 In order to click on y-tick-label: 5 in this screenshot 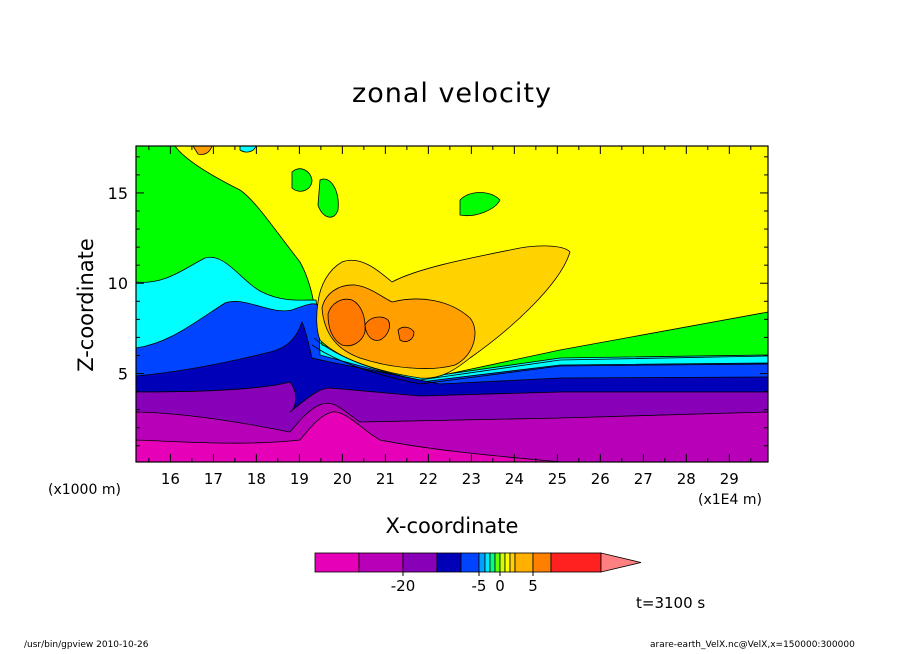, I will do `click(123, 374)`.